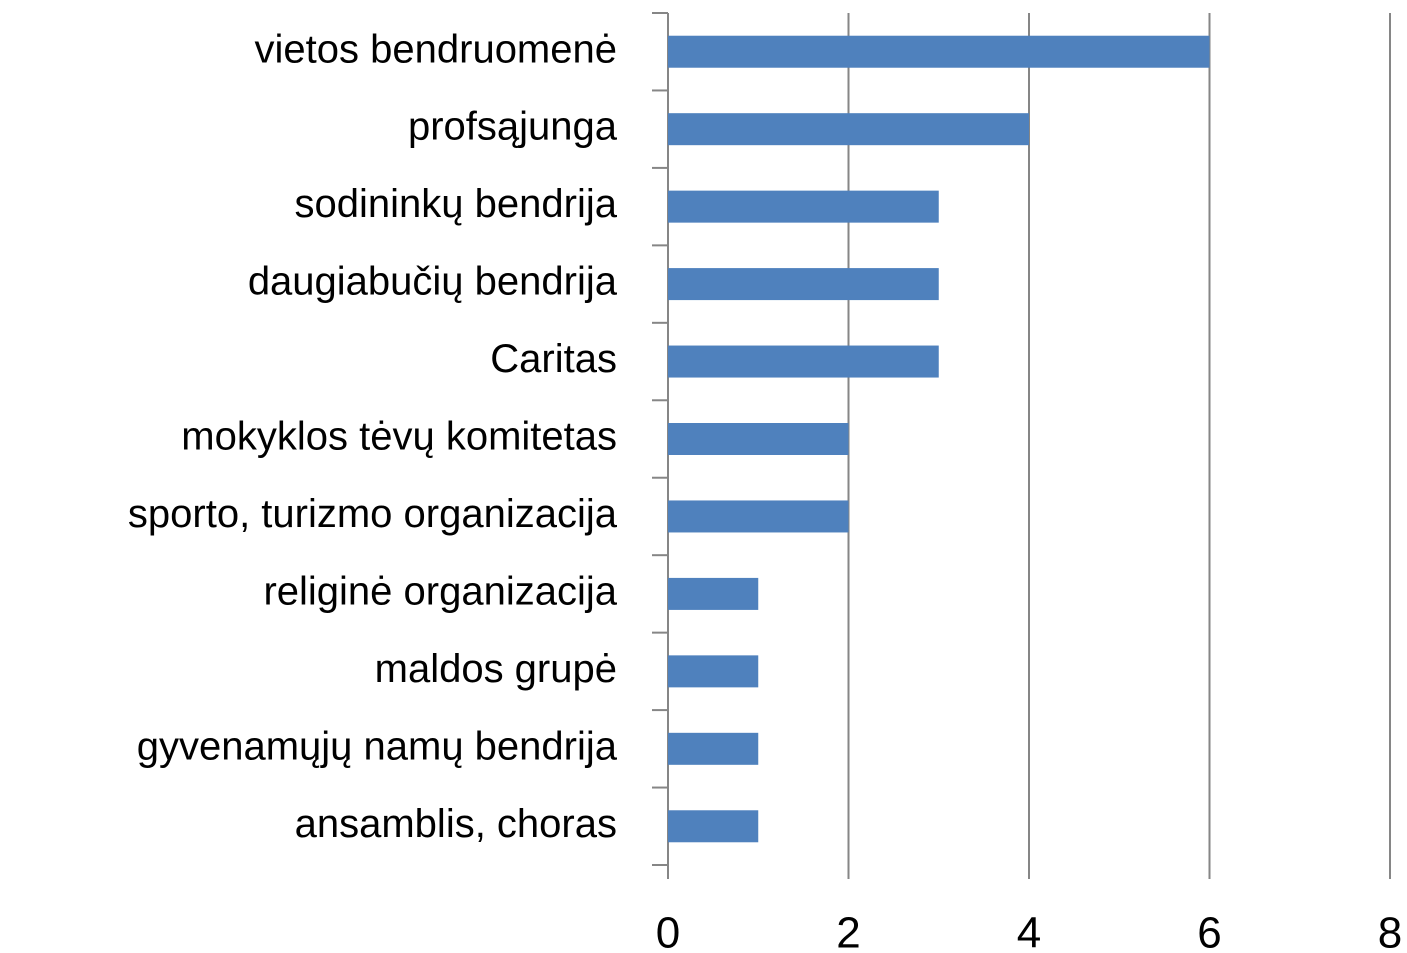 The height and width of the screenshot is (953, 1407). Describe the element at coordinates (456, 824) in the screenshot. I see `y-tick-label: ansamblis, choras` at that location.